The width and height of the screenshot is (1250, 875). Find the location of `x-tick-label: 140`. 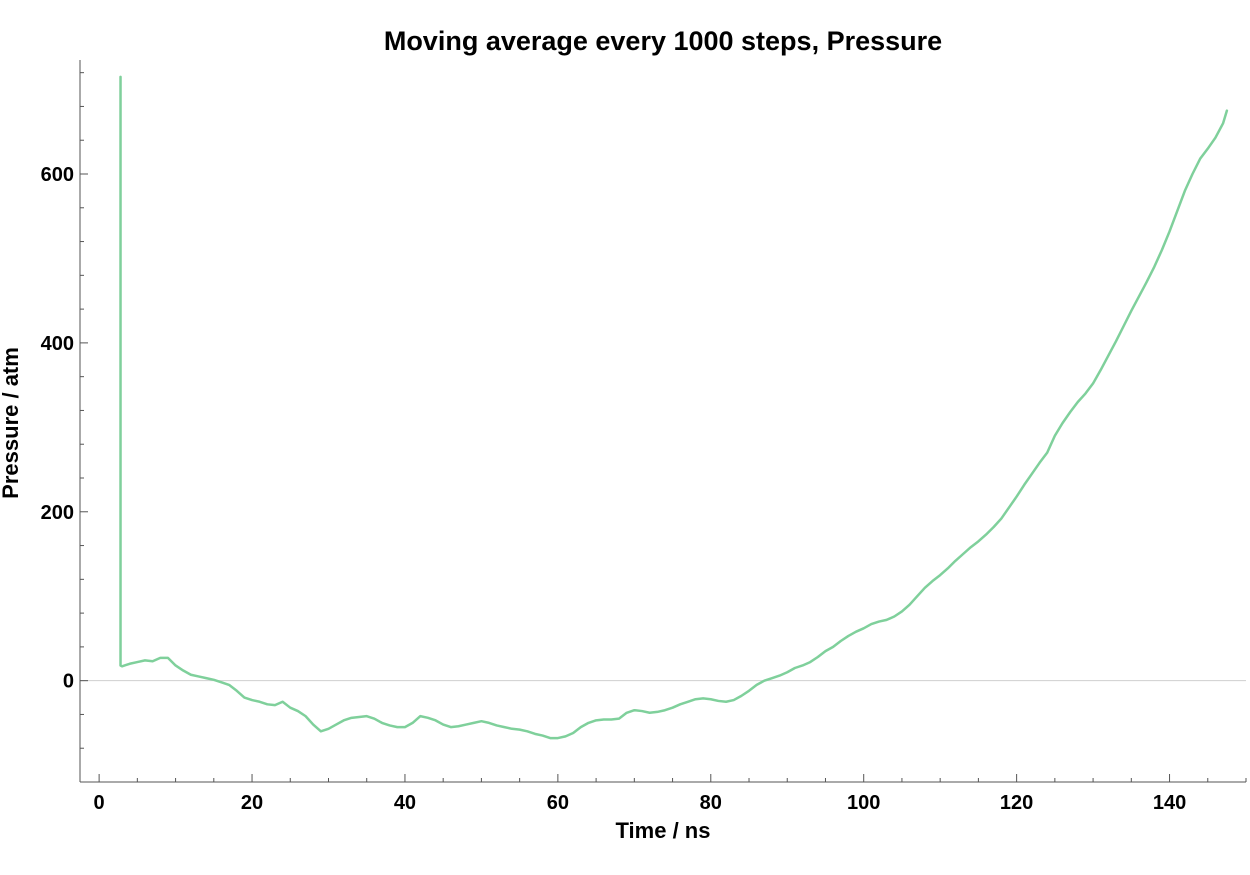

x-tick-label: 140 is located at coordinates (1169, 803).